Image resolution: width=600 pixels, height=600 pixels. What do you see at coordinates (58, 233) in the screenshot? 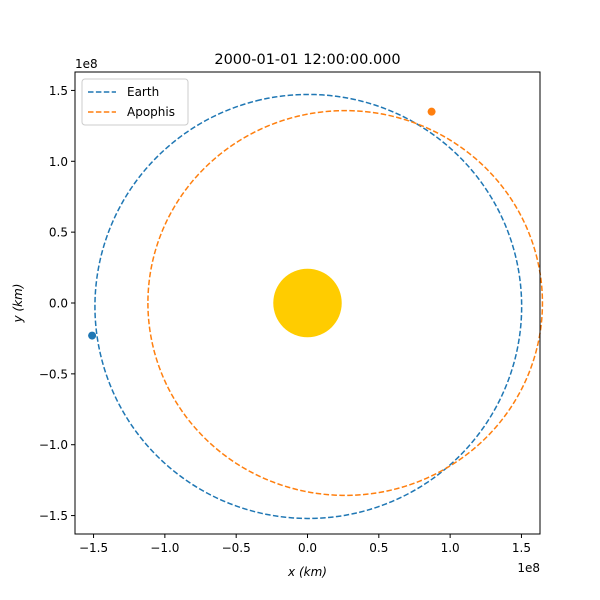
I see `y-tick-label: 0.5` at bounding box center [58, 233].